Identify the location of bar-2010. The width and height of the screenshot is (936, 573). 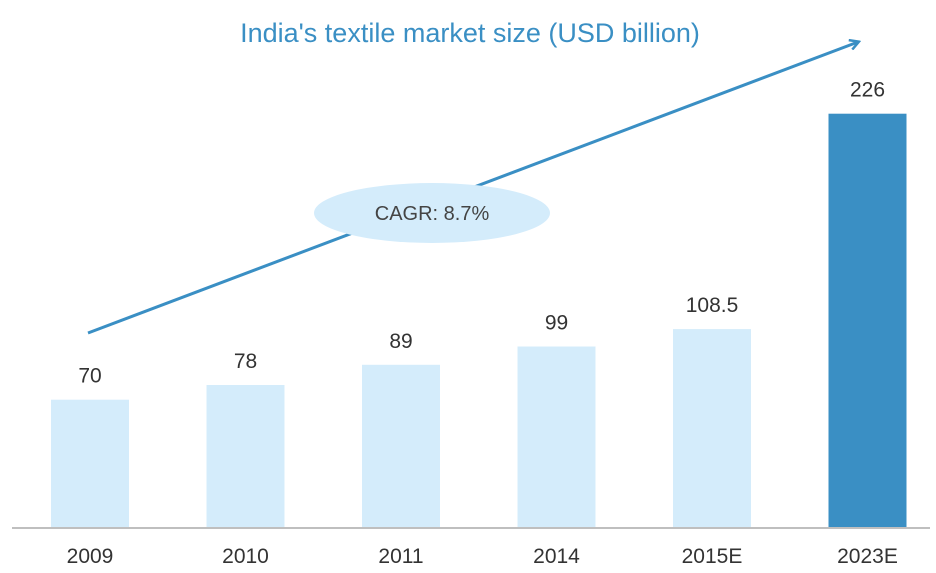
(245, 456).